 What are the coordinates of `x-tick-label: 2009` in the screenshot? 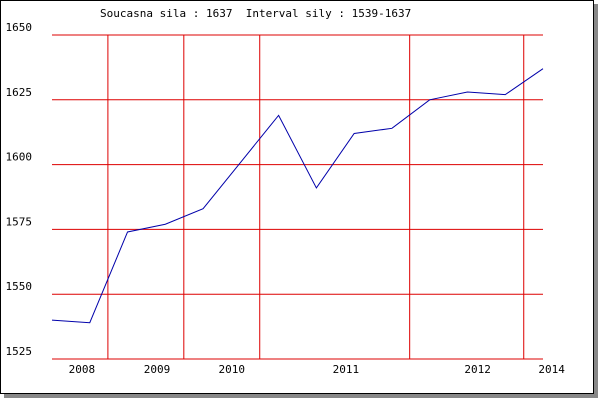 It's located at (157, 369).